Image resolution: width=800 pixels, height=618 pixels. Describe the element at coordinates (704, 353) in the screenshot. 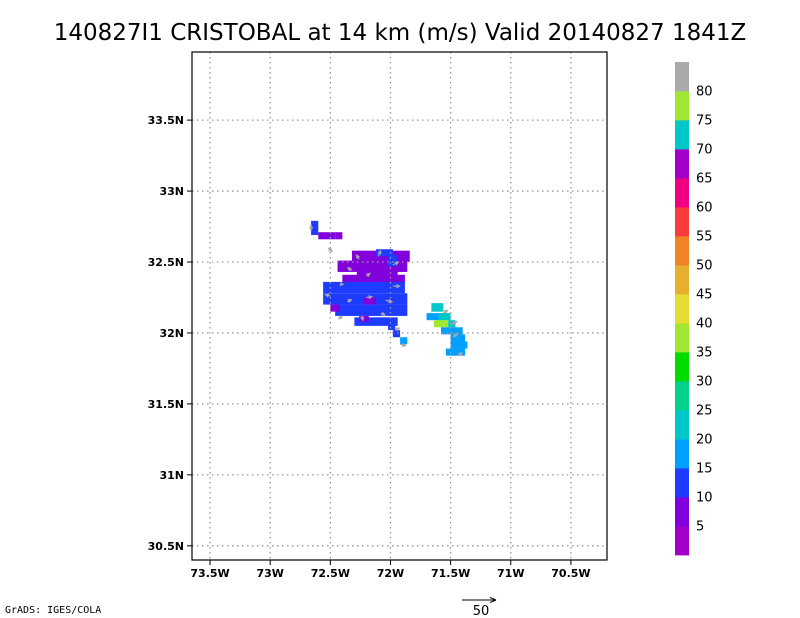

I see `colorbar-label-6: 35` at that location.